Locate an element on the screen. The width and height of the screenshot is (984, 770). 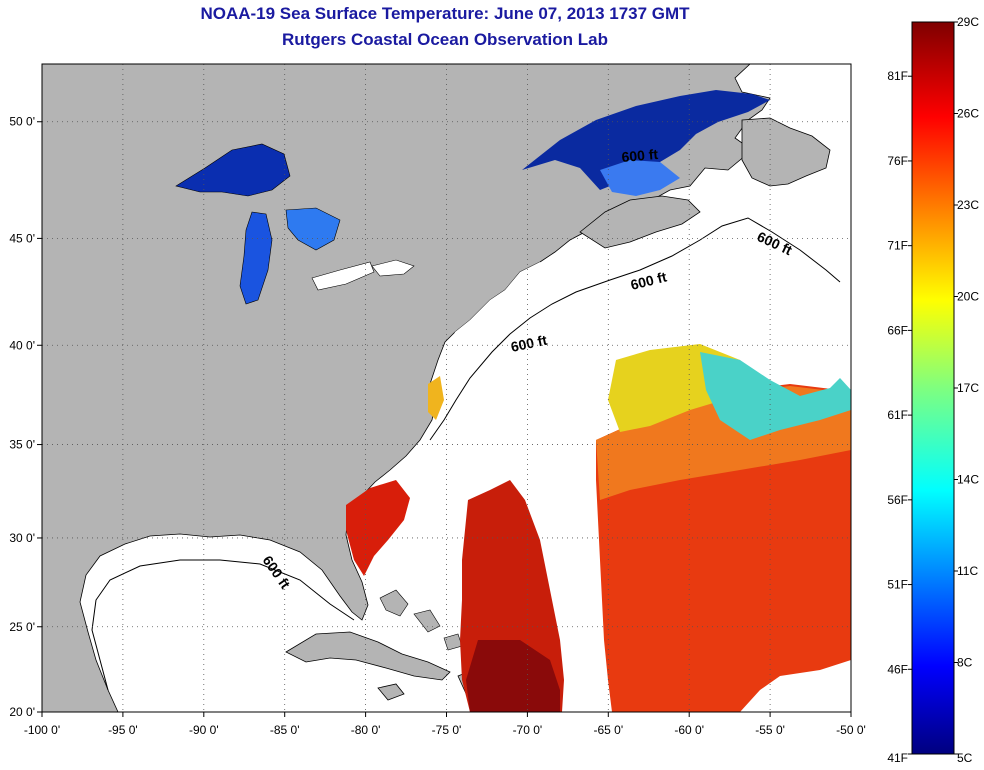
colorbar-celsius-label: 29C is located at coordinates (968, 22).